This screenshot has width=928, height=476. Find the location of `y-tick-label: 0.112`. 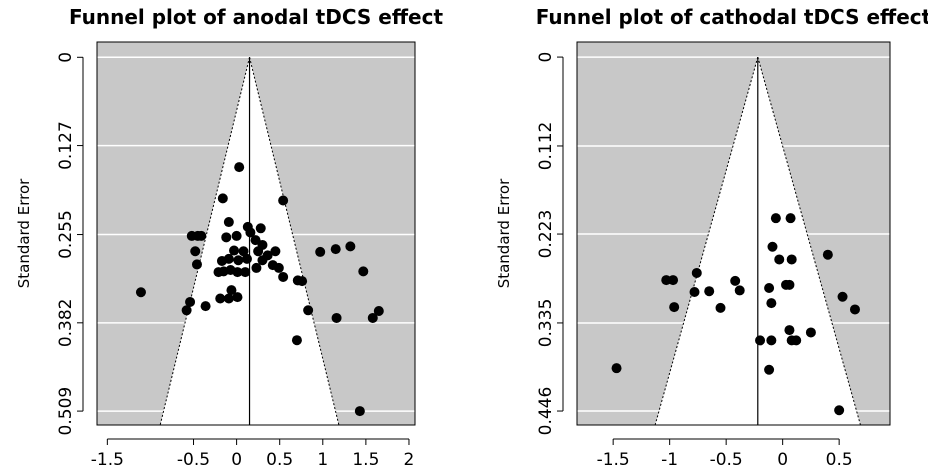

y-tick-label: 0.112 is located at coordinates (546, 146).